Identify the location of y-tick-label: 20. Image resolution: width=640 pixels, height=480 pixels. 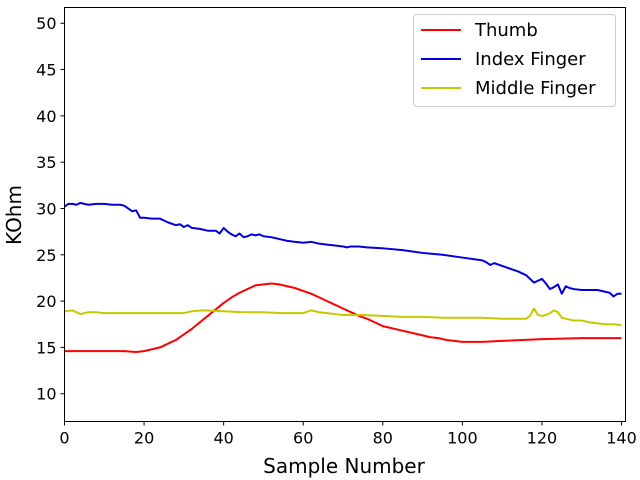
(46, 301).